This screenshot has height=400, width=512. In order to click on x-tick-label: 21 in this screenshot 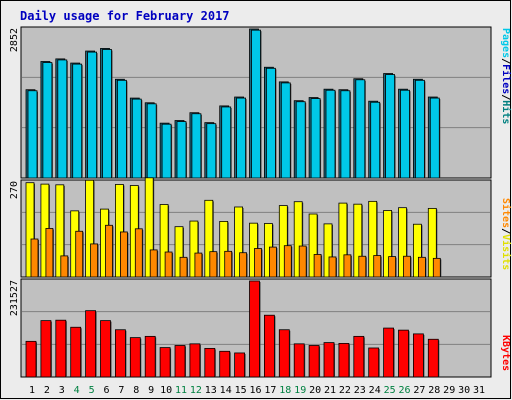, I will do `click(330, 390)`.